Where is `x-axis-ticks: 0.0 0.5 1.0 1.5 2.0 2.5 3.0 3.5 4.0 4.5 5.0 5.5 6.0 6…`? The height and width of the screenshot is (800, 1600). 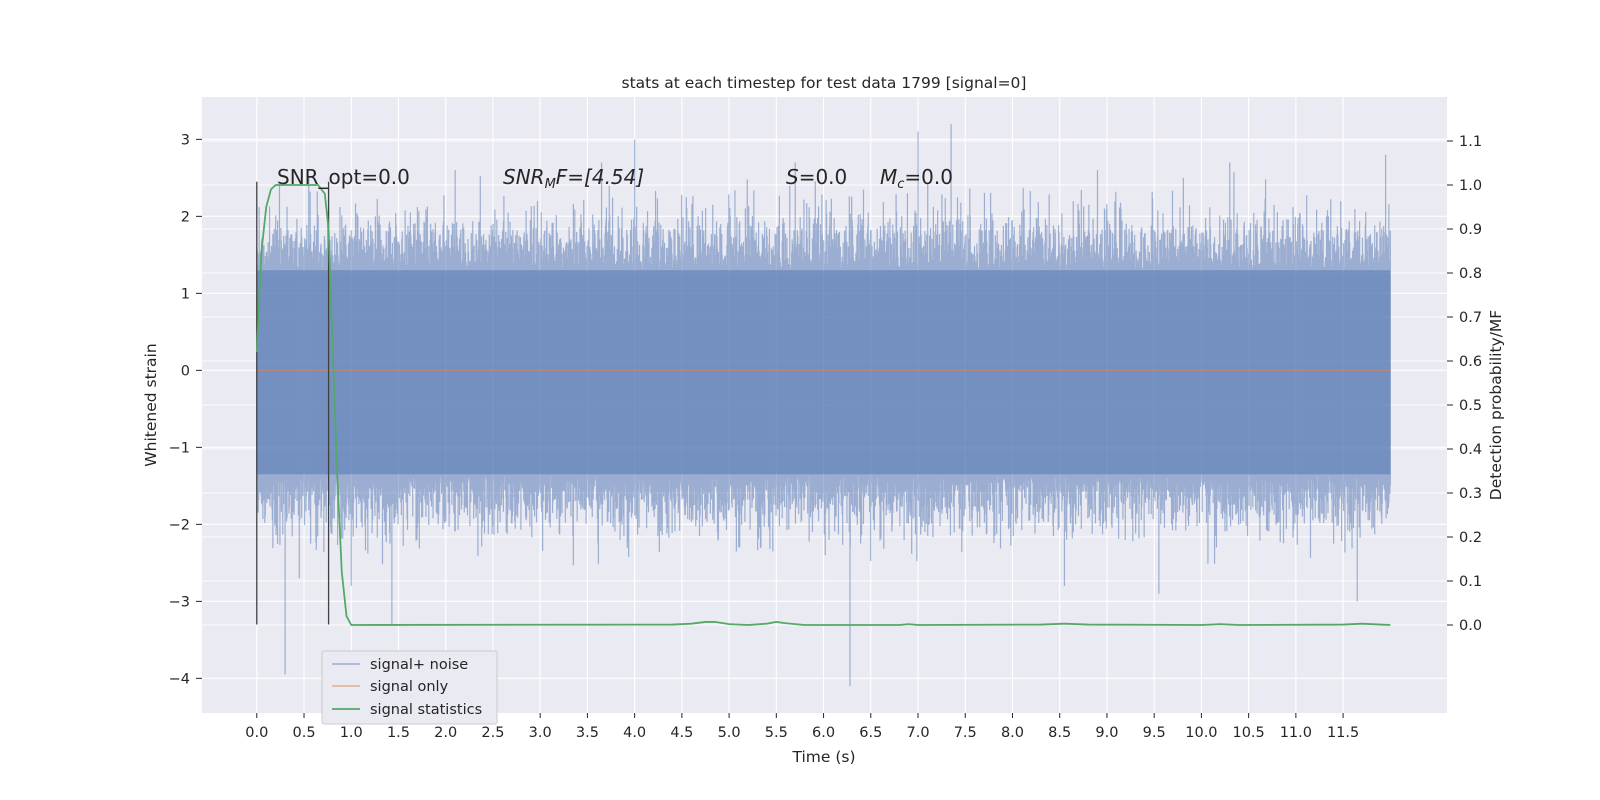 x-axis-ticks: 0.0 0.5 1.0 1.5 2.0 2.5 3.0 3.5 4.0 4.5 5.0 5.5 6.0 6… is located at coordinates (802, 727).